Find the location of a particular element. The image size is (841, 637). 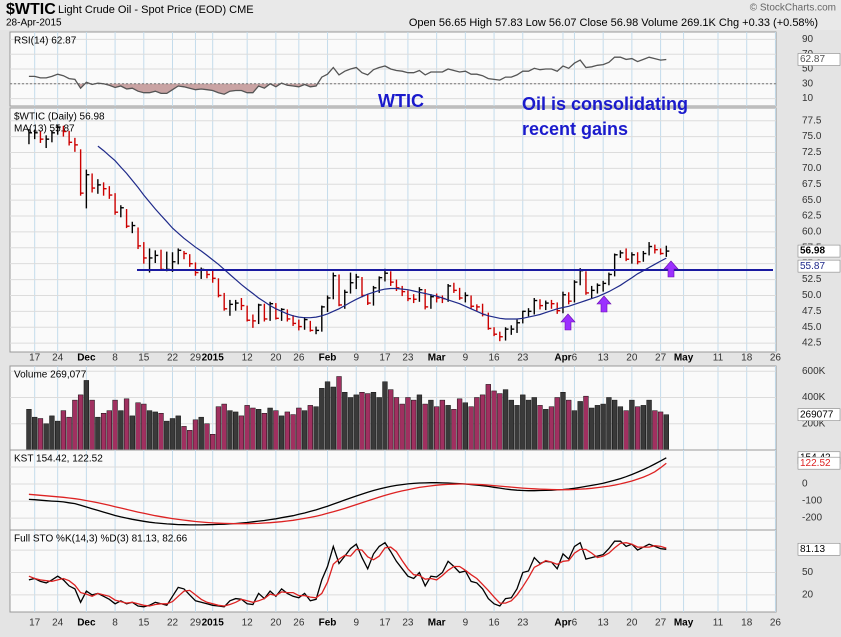

legend: Volume 269,077 is located at coordinates (50, 375).